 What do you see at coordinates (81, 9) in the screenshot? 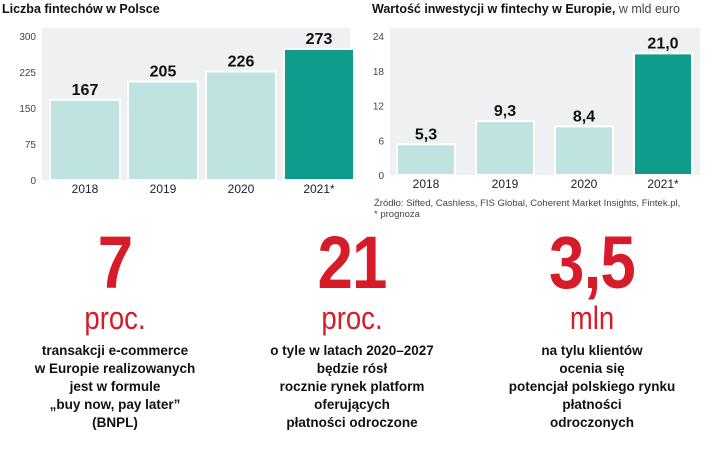
I see `chart1-title: Liczba fintechów w Polsce` at bounding box center [81, 9].